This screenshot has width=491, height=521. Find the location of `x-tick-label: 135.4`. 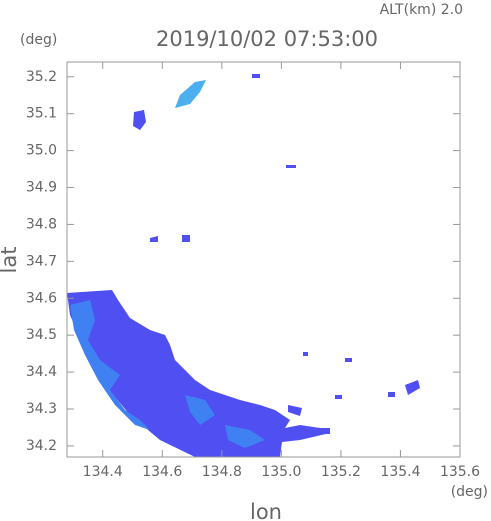

x-tick-label: 135.4 is located at coordinates (400, 472).